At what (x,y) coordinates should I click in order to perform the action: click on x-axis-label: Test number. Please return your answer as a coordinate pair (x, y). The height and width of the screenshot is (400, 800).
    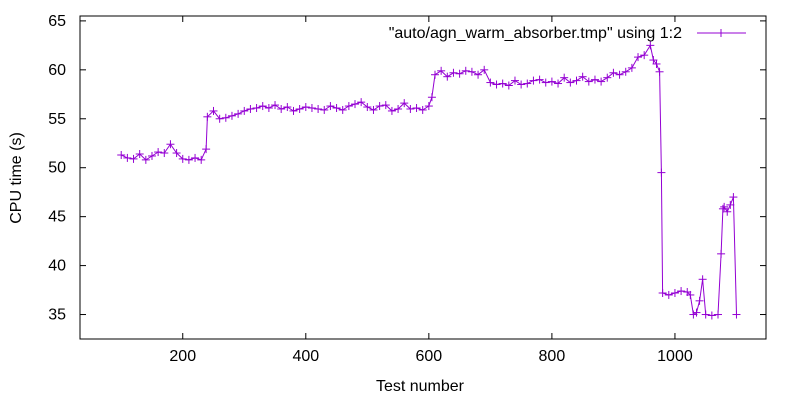
    Looking at the image, I should click on (420, 386).